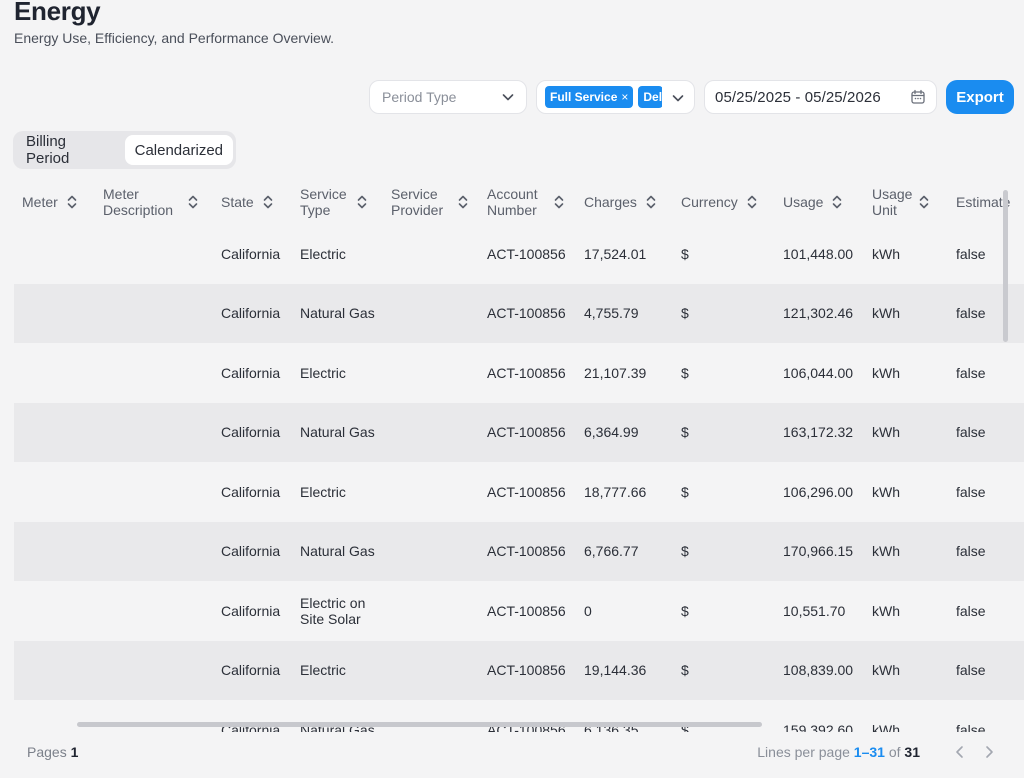 The width and height of the screenshot is (1024, 778). What do you see at coordinates (983, 202) in the screenshot?
I see `column-header-estimate: Estimate` at bounding box center [983, 202].